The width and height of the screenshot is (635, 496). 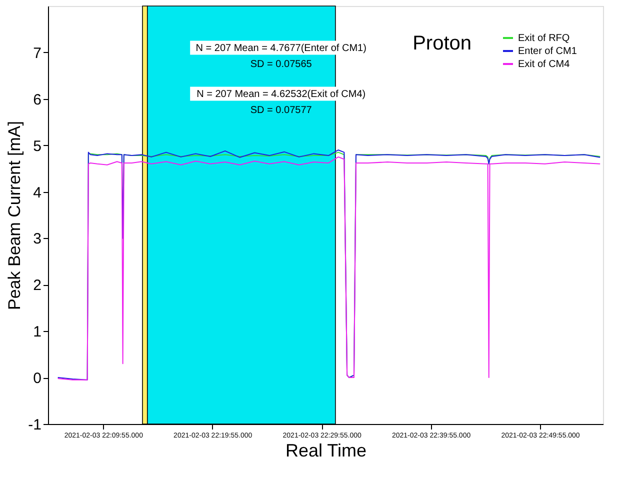 What do you see at coordinates (544, 38) in the screenshot?
I see `legend-label: Exit of RFQ` at bounding box center [544, 38].